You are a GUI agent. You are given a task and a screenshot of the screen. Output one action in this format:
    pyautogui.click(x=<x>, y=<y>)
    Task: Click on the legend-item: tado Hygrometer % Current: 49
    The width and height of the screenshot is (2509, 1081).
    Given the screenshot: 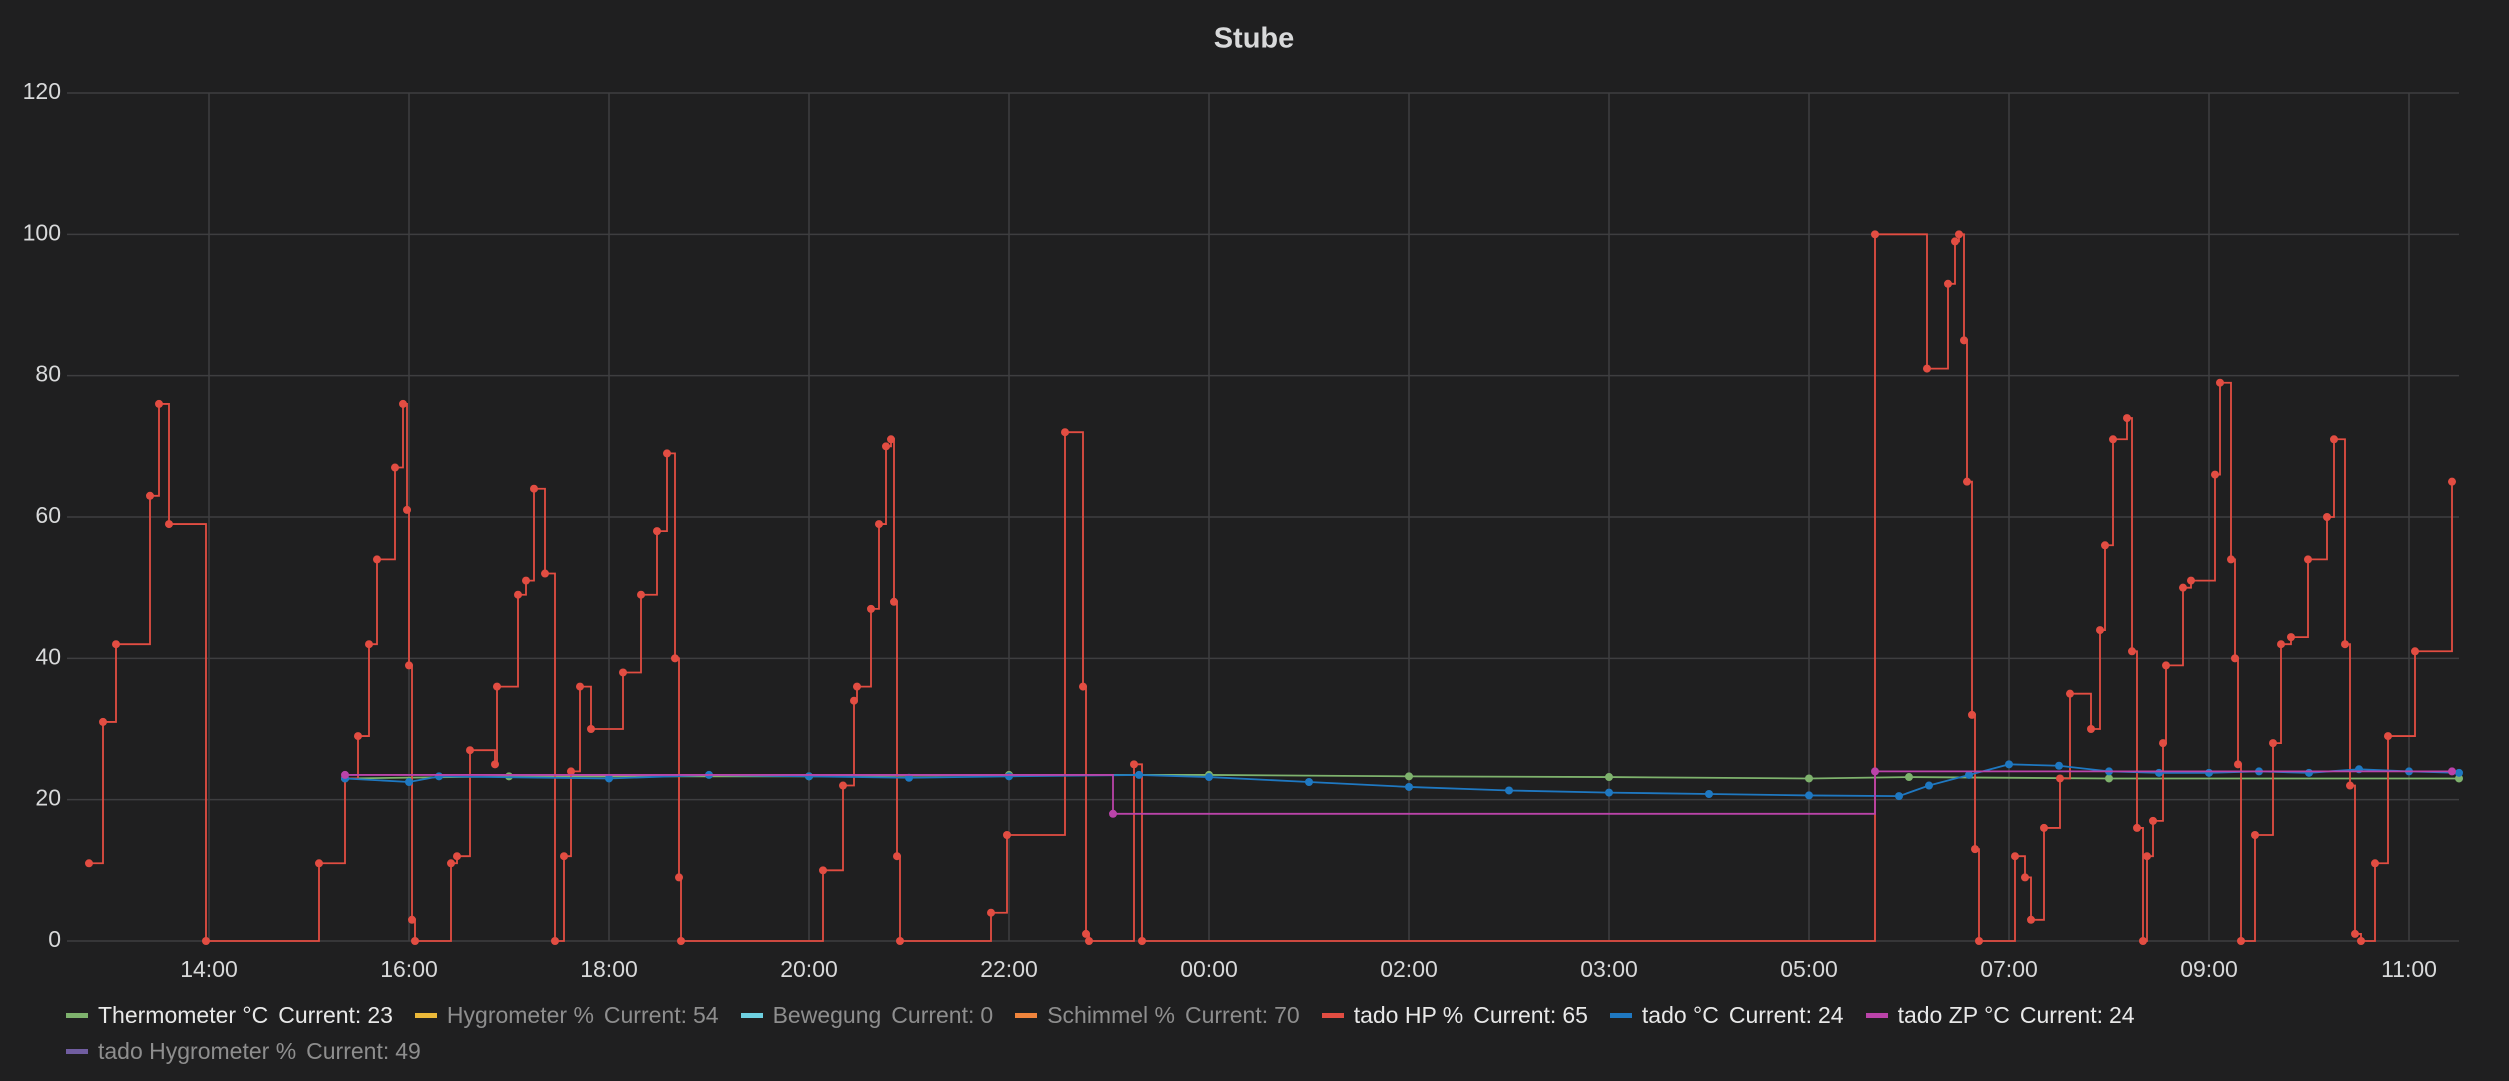 What is the action you would take?
    pyautogui.click(x=243, y=1051)
    